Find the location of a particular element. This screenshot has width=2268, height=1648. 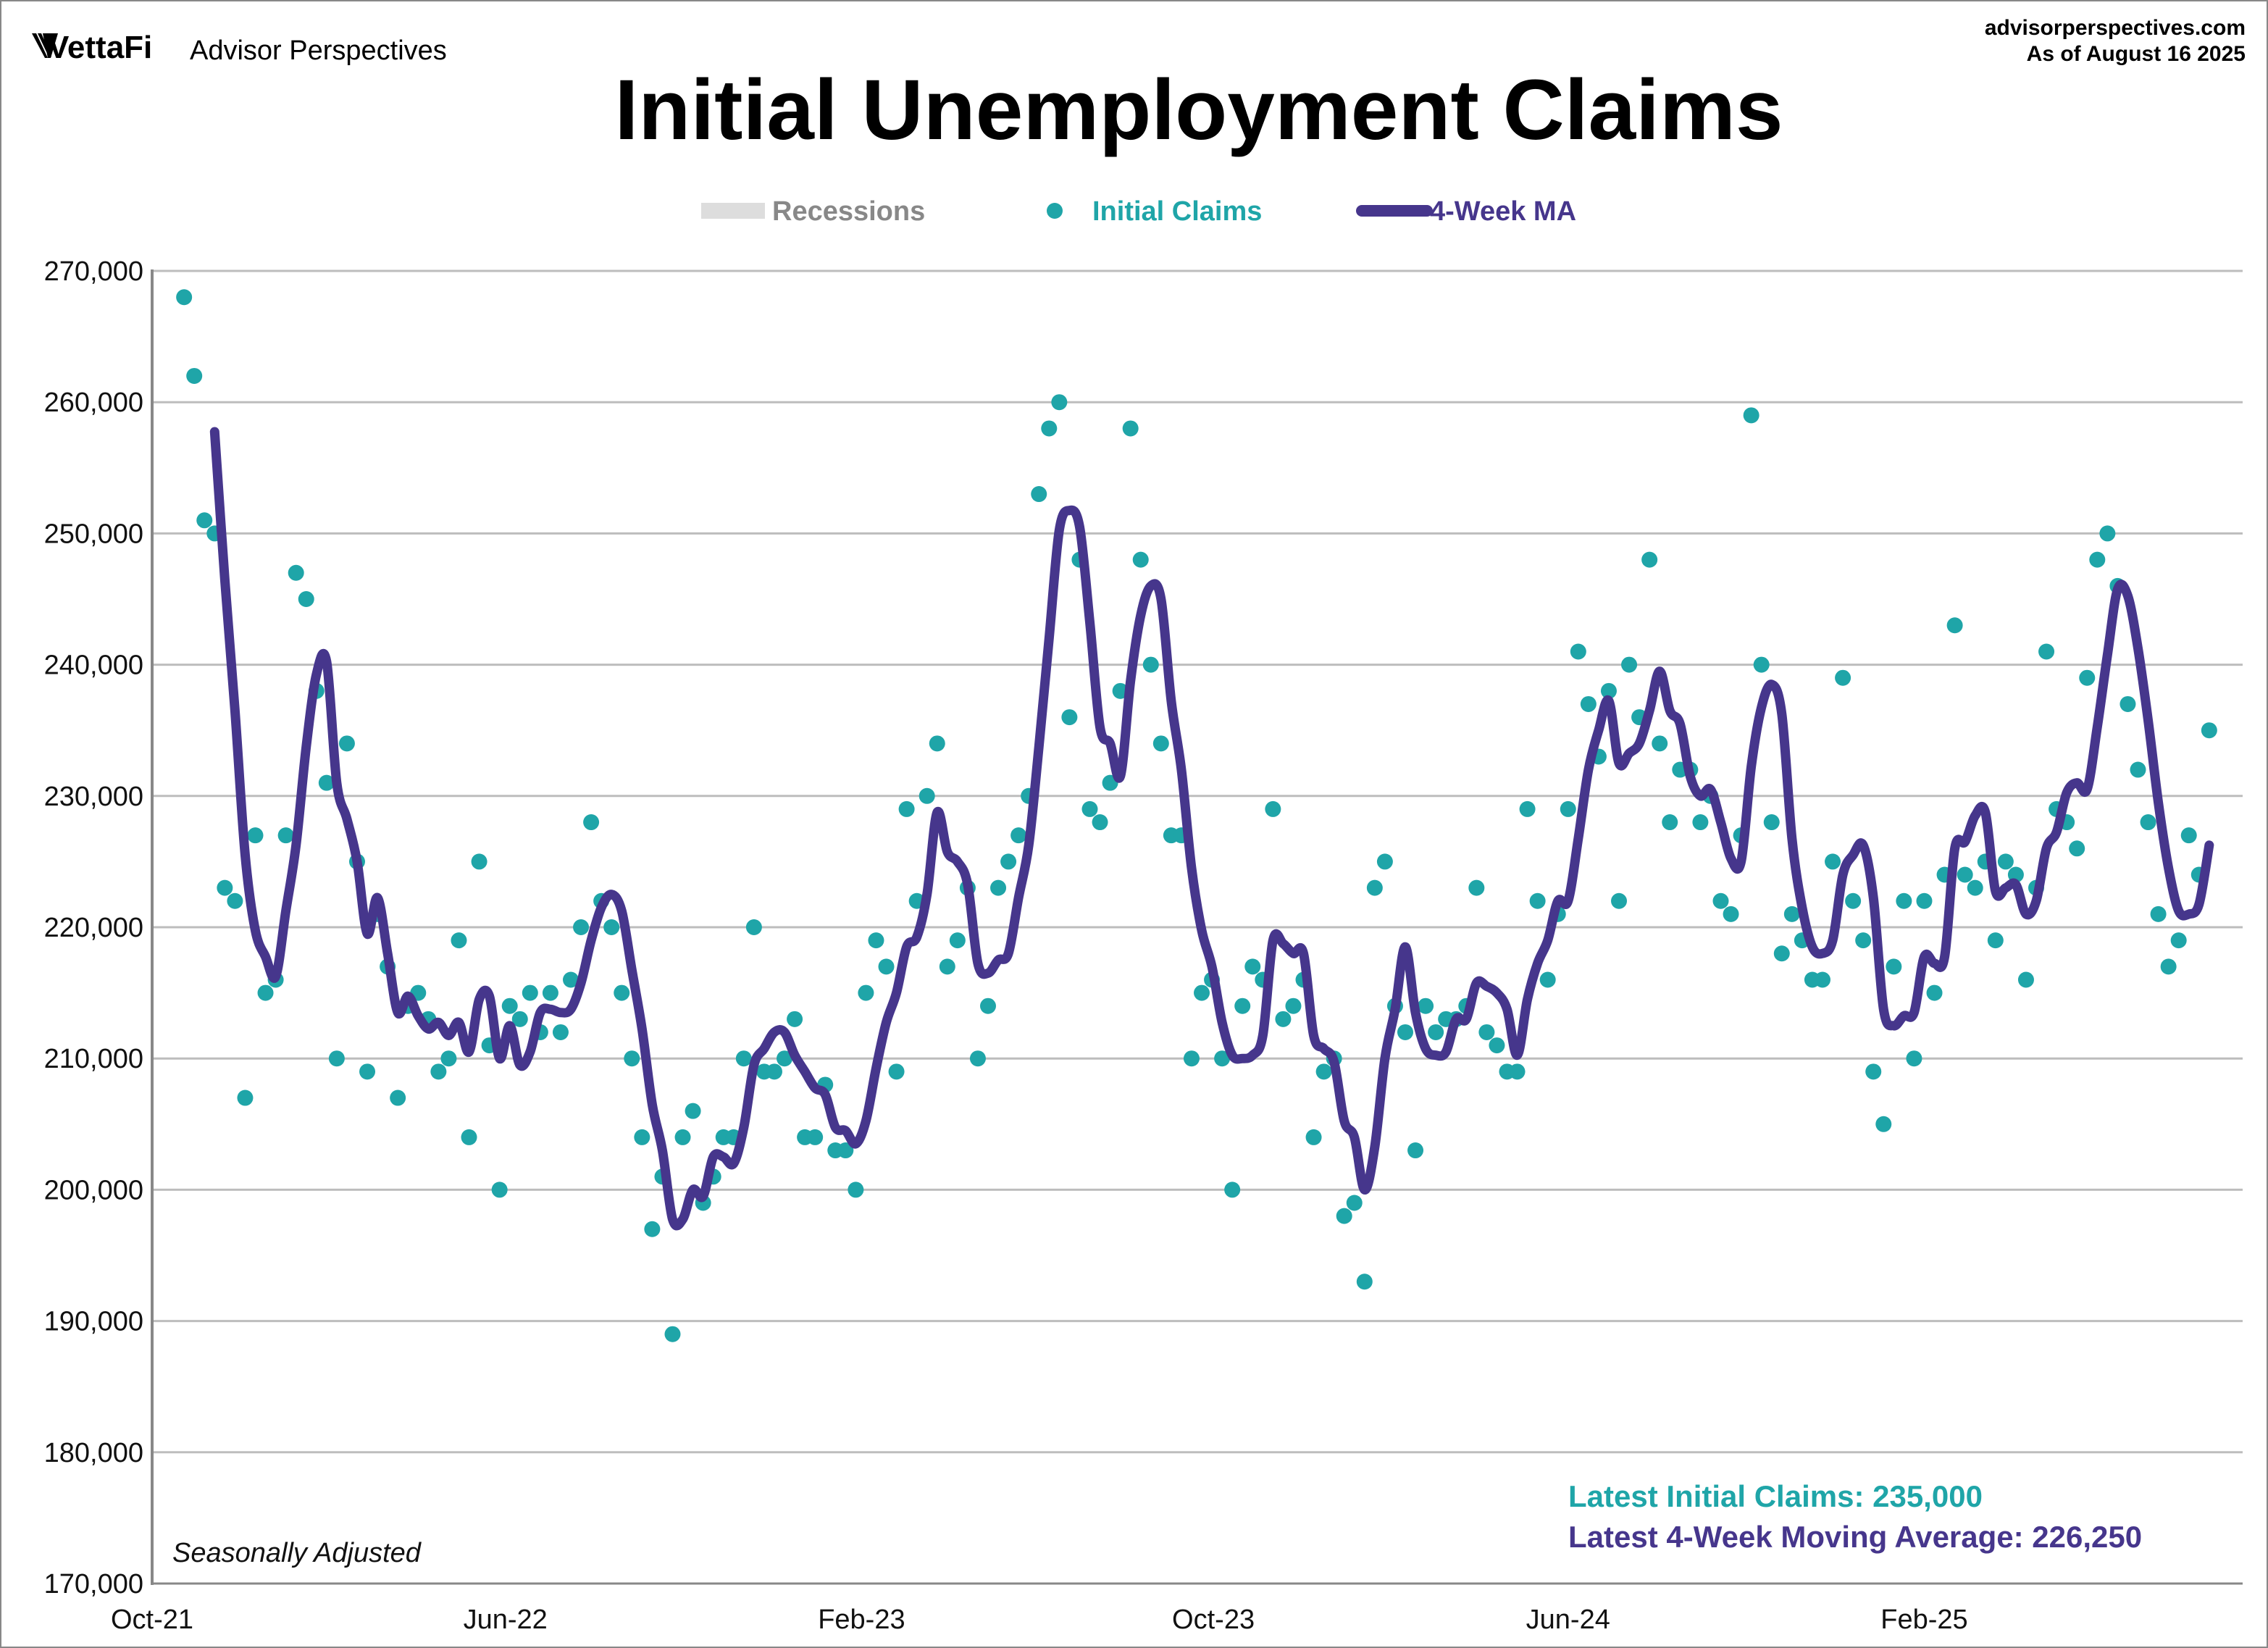

brand-name: VettaFi is located at coordinates (100, 47).